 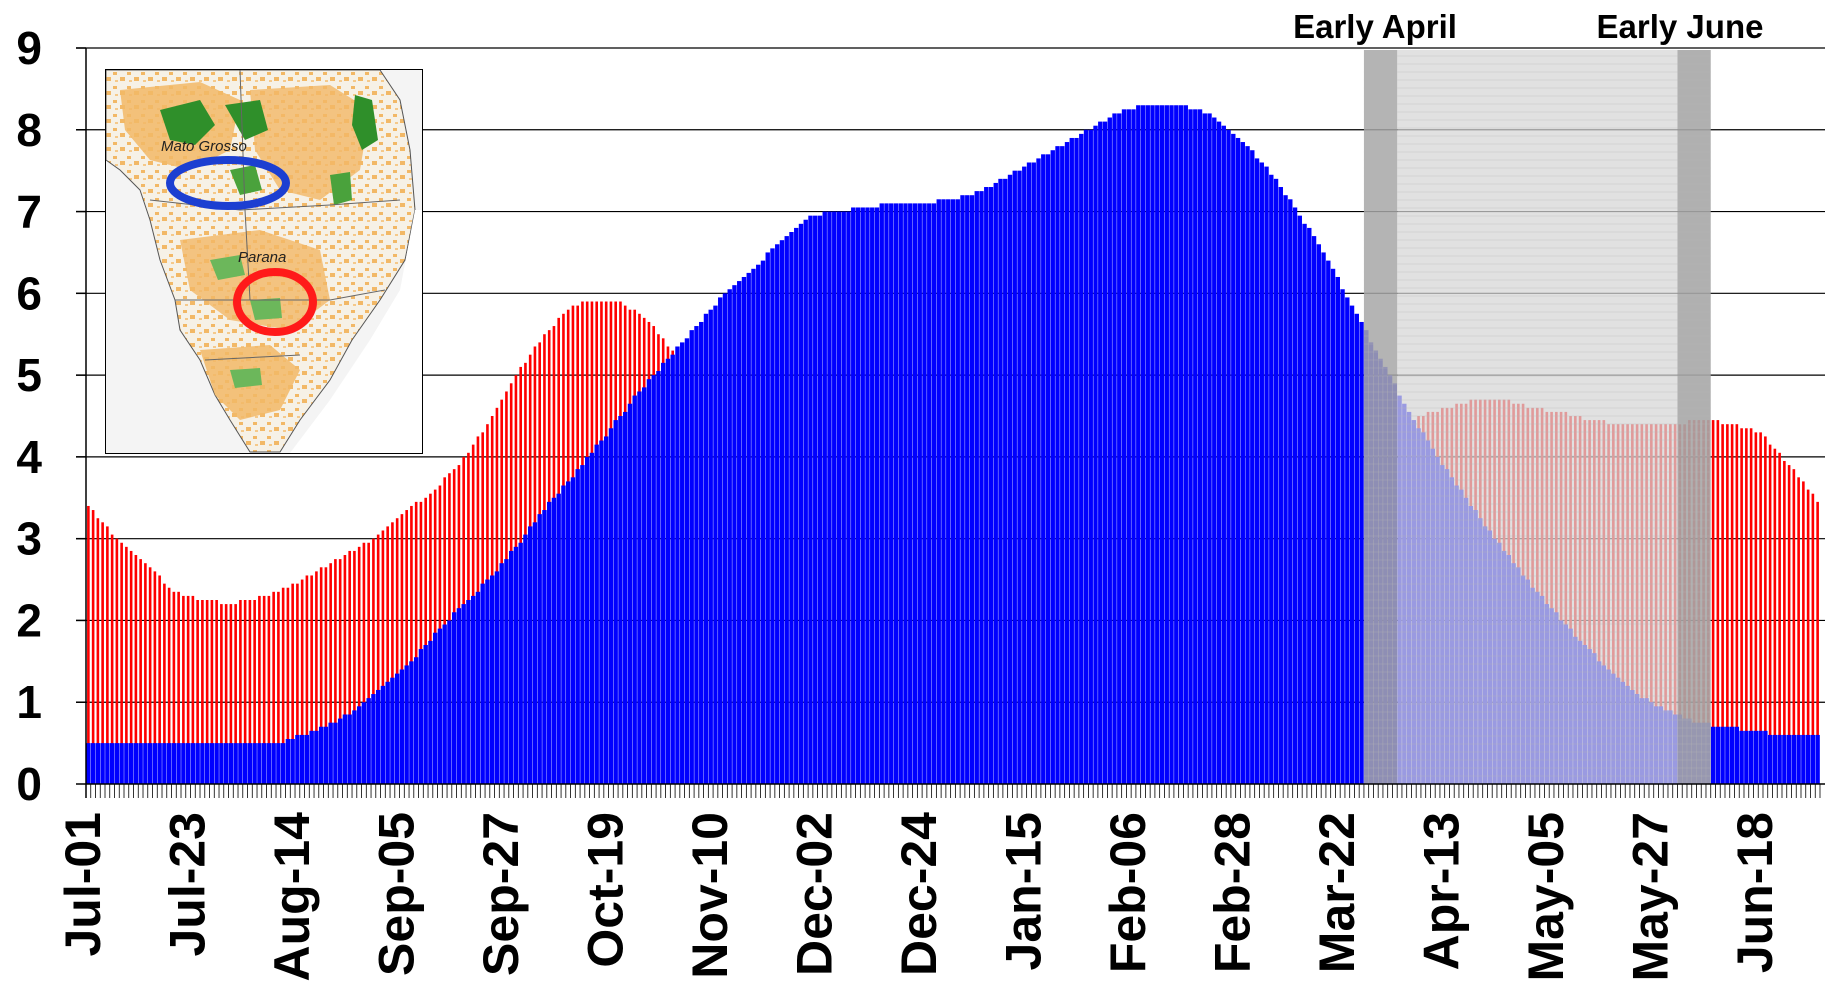 I want to click on y-tick-label: 4, so click(x=29, y=457).